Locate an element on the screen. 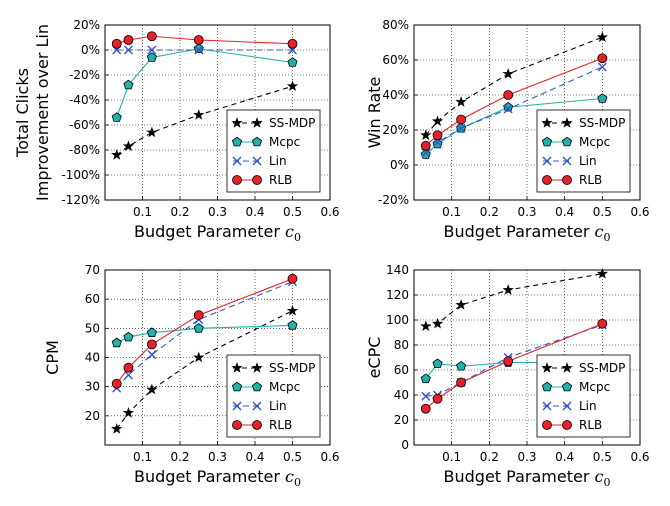 Image resolution: width=670 pixels, height=506 pixels. chart-3-legend-marker-lin-stroke-b is located at coordinates (257, 406).